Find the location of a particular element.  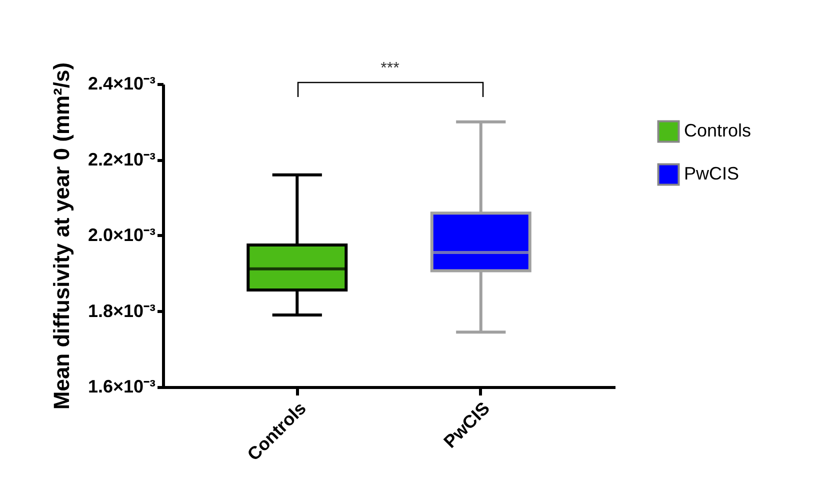

legend-label: PwCIS is located at coordinates (712, 174).